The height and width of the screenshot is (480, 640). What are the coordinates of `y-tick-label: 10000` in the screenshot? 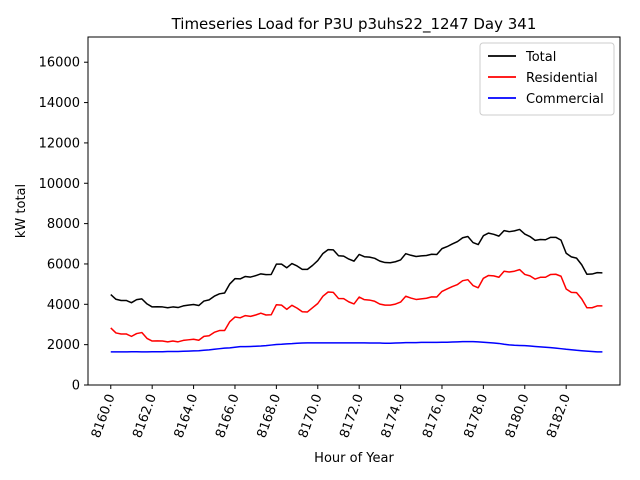 It's located at (59, 184).